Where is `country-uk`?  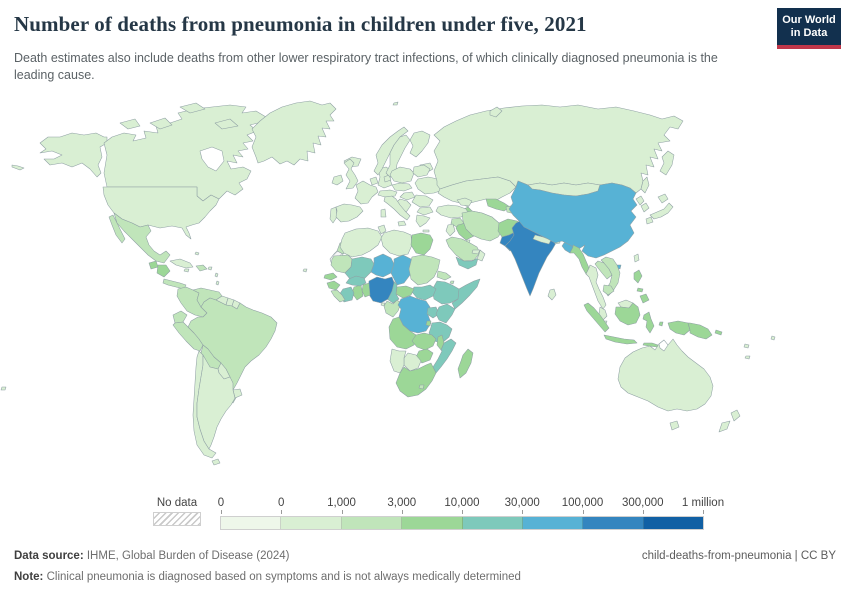 country-uk is located at coordinates (351, 174).